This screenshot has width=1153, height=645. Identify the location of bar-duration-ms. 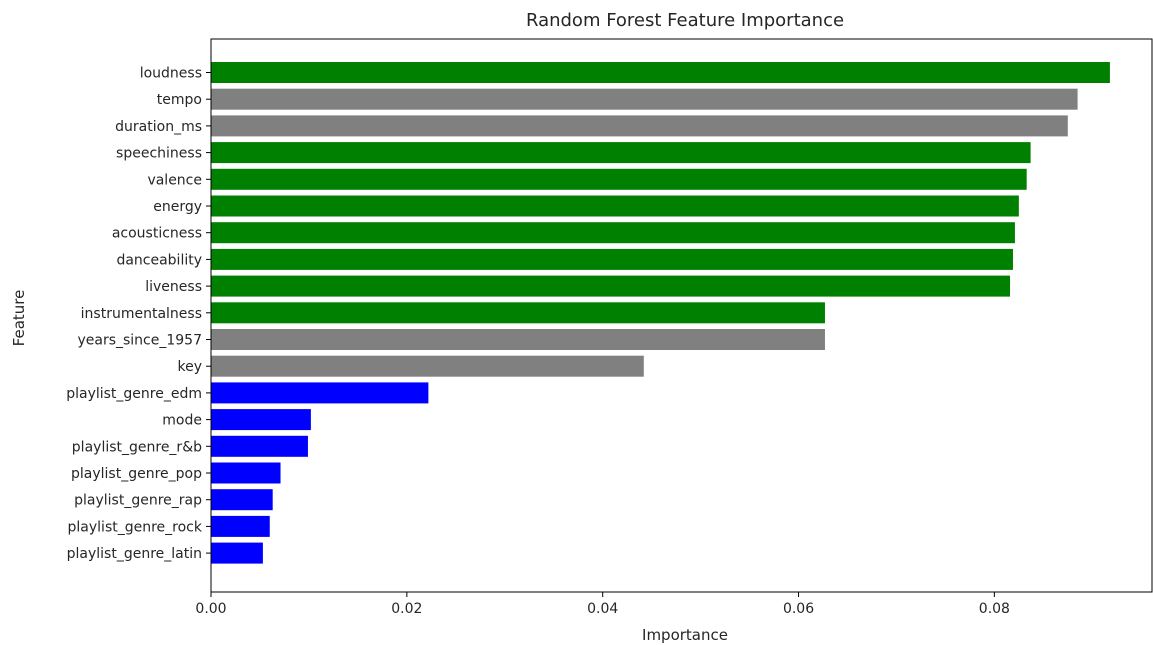
(639, 126).